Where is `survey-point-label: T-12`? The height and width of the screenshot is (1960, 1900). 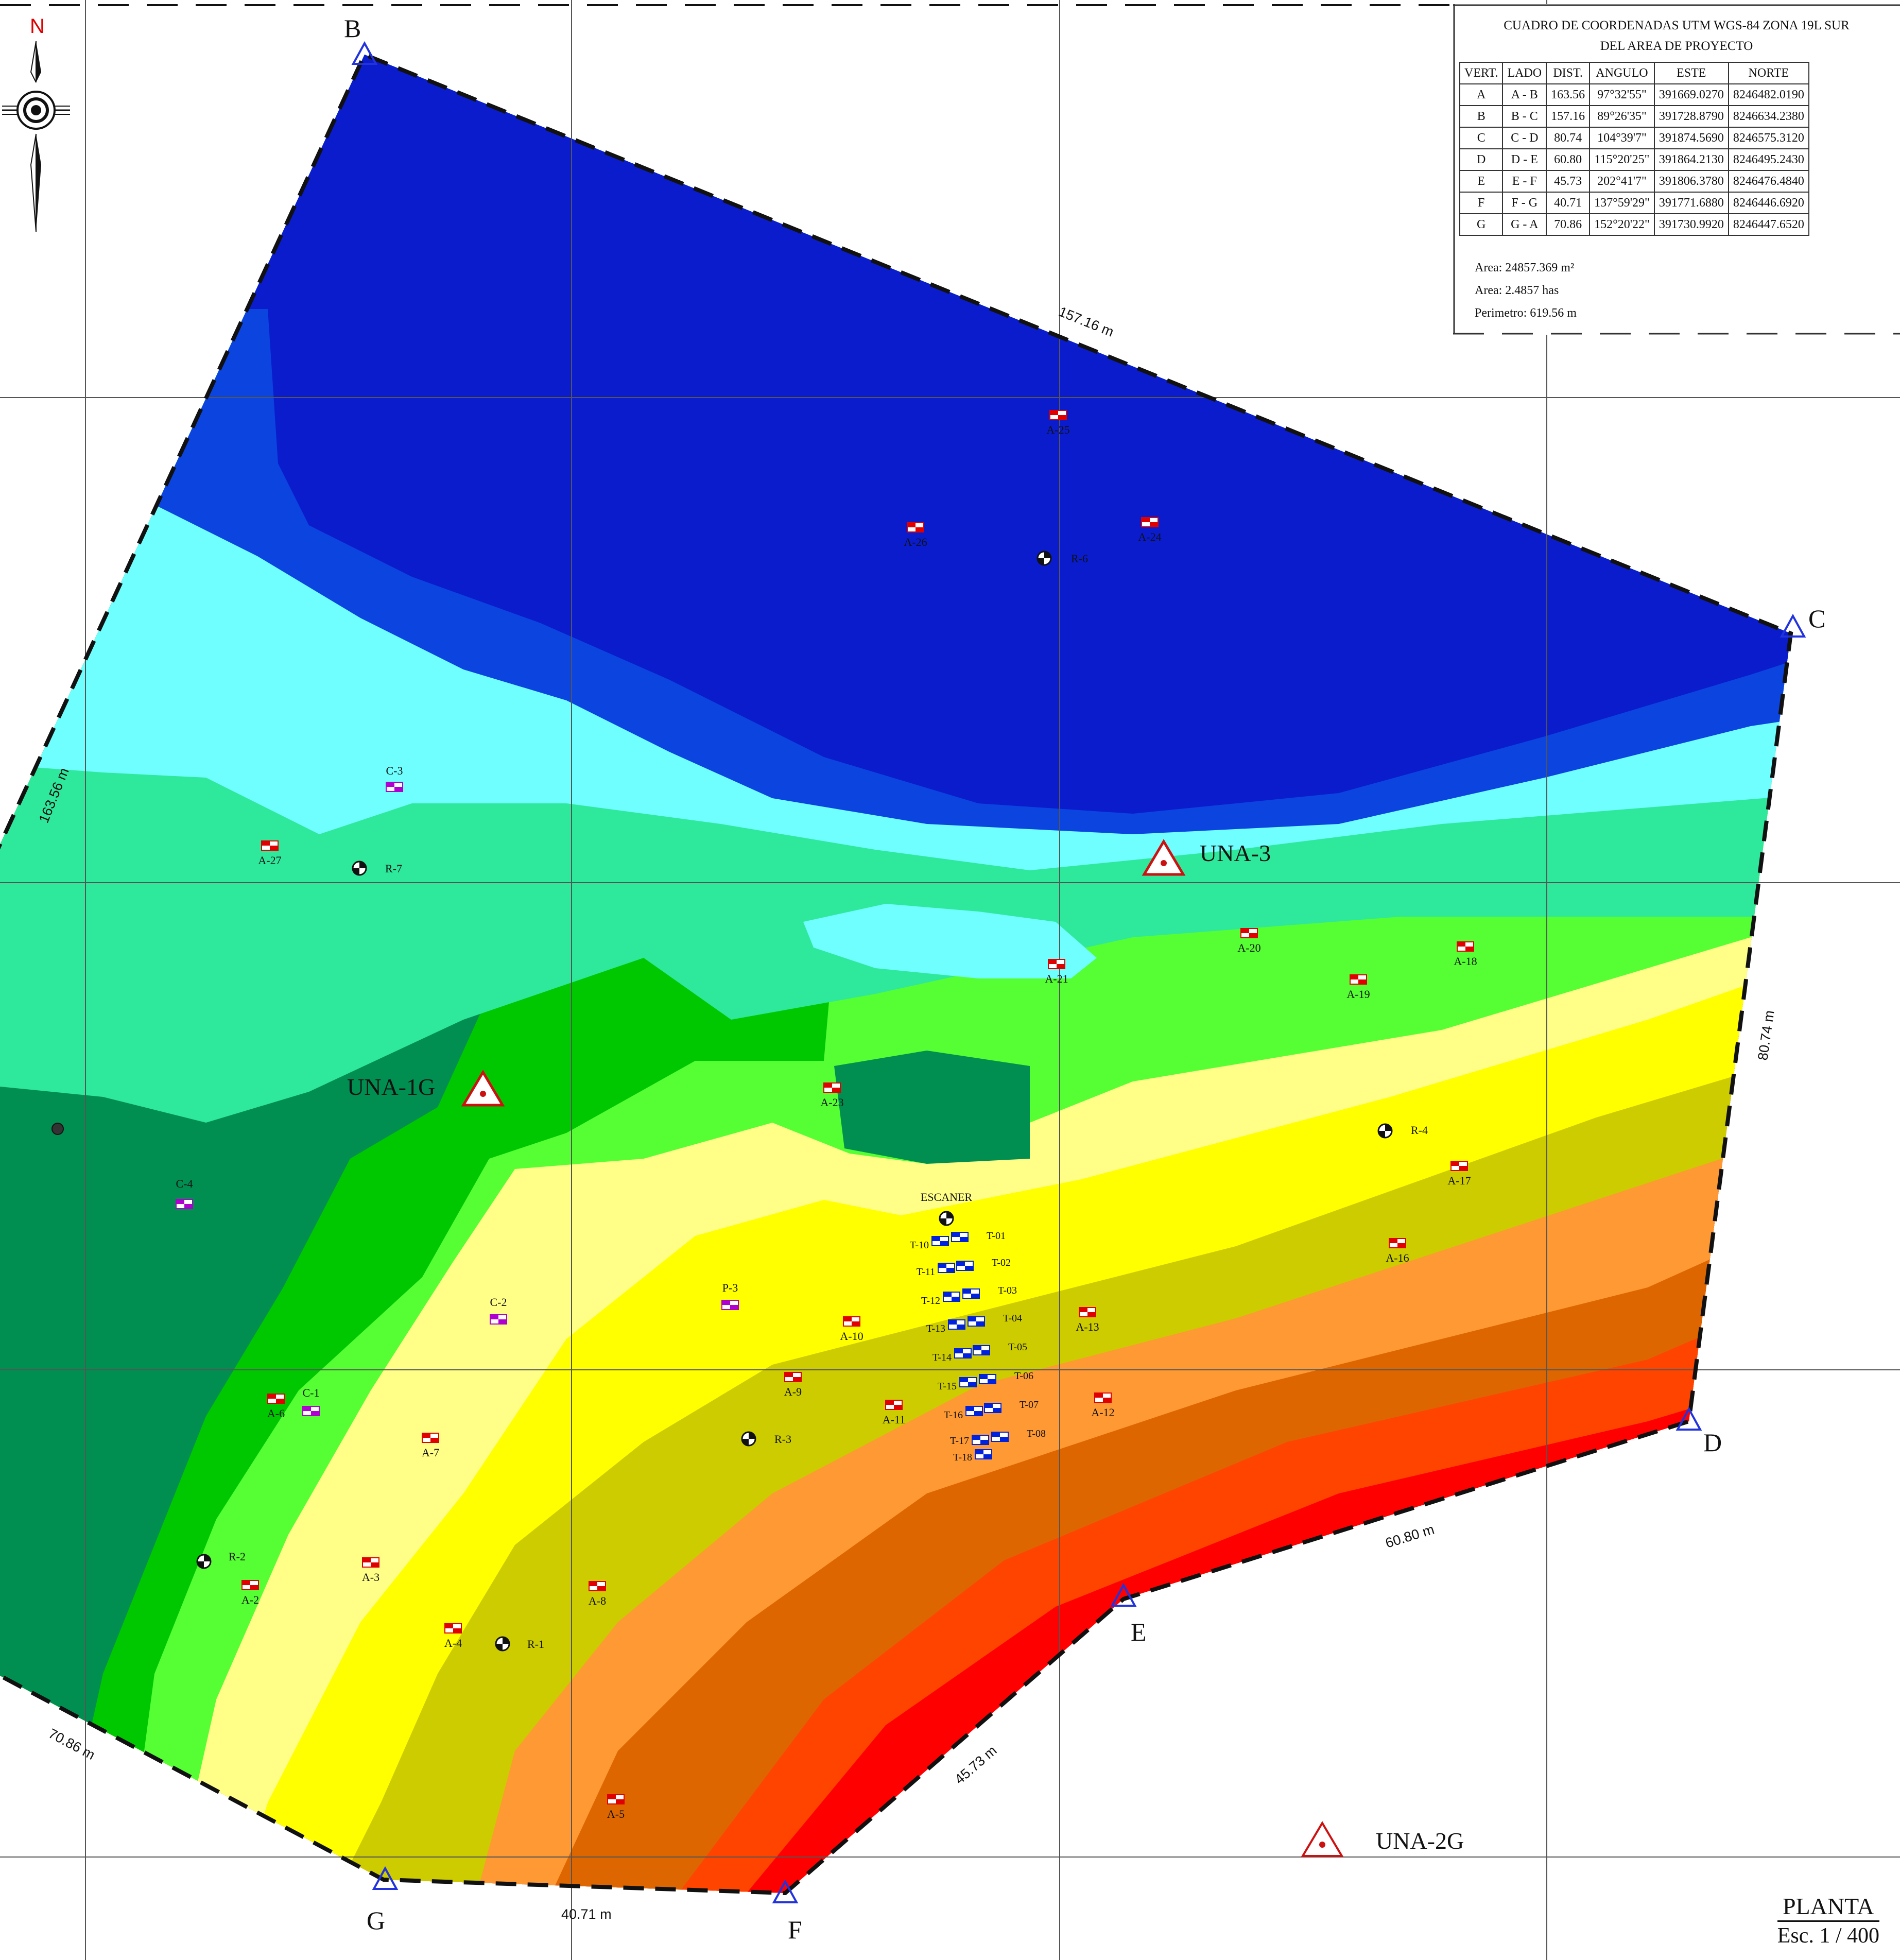 survey-point-label: T-12 is located at coordinates (930, 1300).